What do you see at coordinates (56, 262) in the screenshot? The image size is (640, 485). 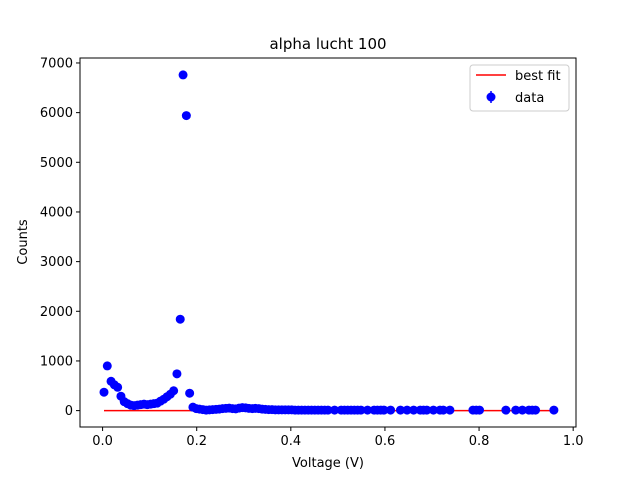 I see `y-tick-label: 3000` at bounding box center [56, 262].